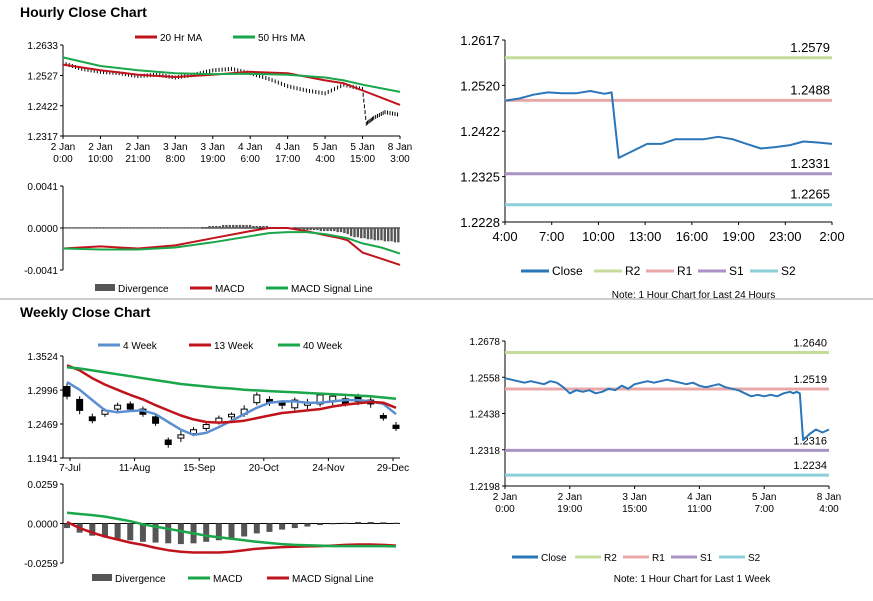  Describe the element at coordinates (693, 295) in the screenshot. I see `chart-note: Note: 1 Hour Chart for Last 24 Hours` at that location.